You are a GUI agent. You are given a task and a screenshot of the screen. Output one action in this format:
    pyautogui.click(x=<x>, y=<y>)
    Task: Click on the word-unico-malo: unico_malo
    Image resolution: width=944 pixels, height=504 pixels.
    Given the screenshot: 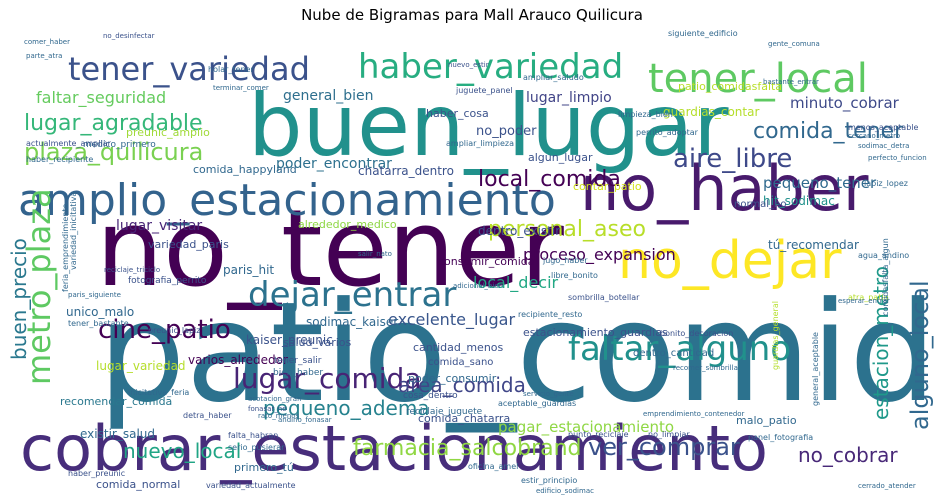 What is the action you would take?
    pyautogui.click(x=100, y=312)
    